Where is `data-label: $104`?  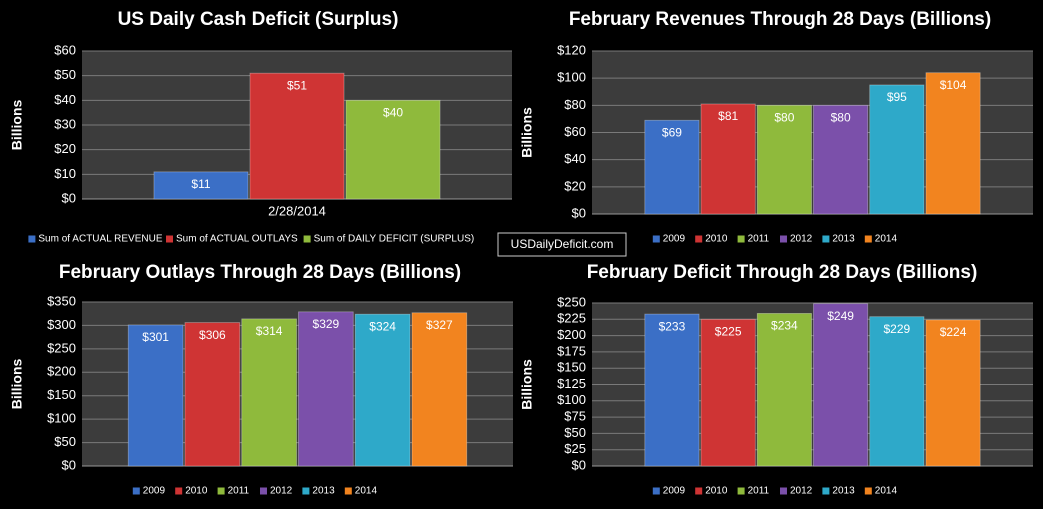
data-label: $104 is located at coordinates (953, 85).